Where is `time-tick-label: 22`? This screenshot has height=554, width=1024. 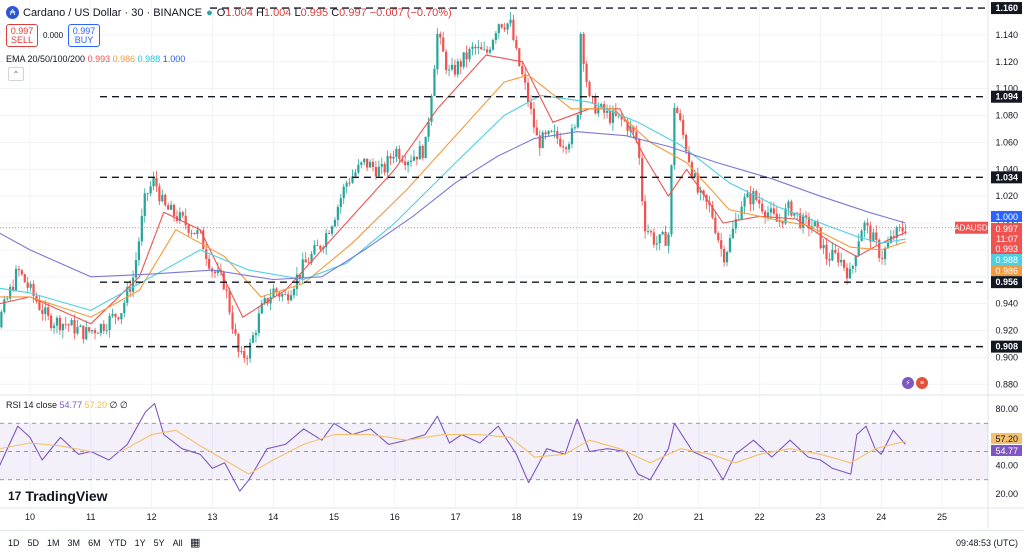
time-tick-label: 22 is located at coordinates (760, 517).